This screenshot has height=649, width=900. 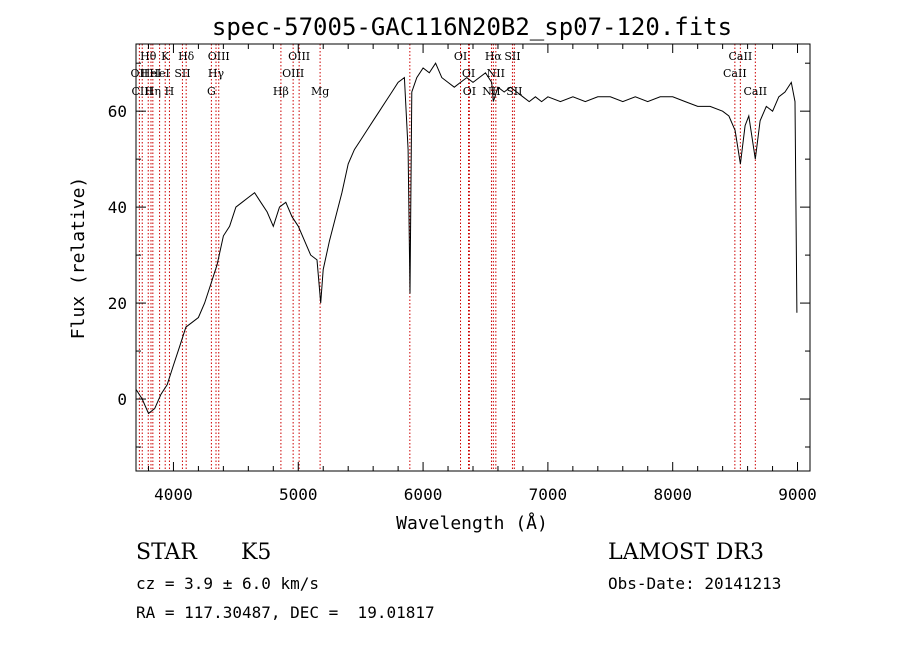 I want to click on object-type: STAR, so click(x=166, y=552).